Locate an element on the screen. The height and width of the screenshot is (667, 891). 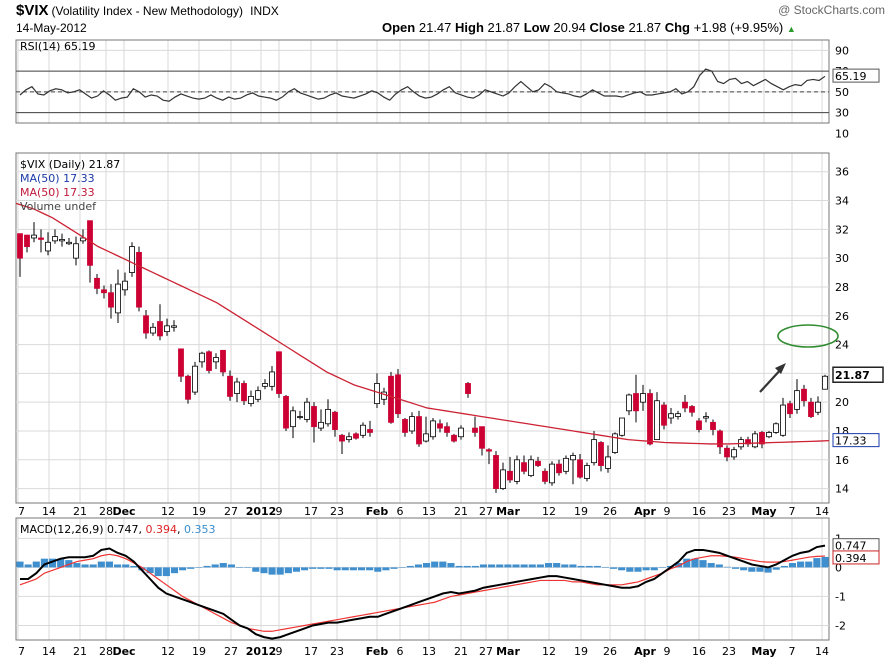
x-tick-label: 14 is located at coordinates (822, 651).